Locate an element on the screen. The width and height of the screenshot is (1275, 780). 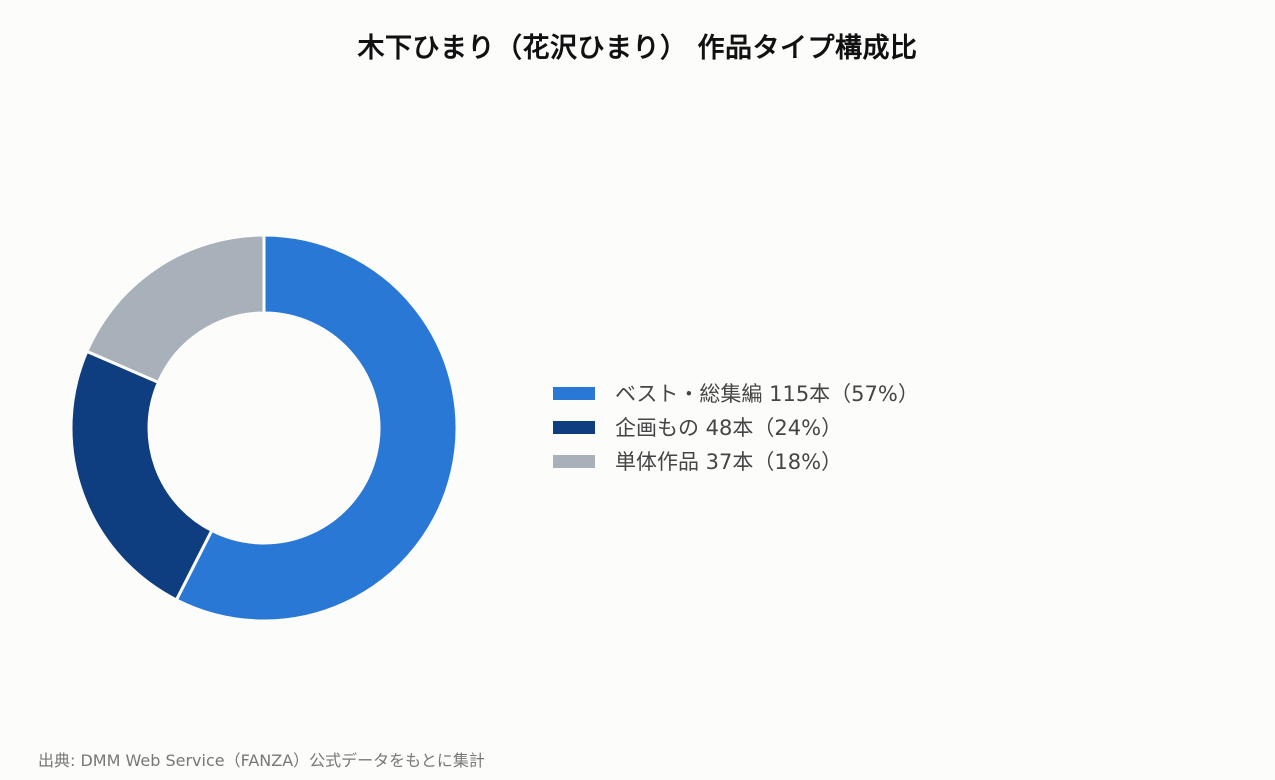
legend-label-planning: 企画もの 48本（24%） is located at coordinates (729, 428).